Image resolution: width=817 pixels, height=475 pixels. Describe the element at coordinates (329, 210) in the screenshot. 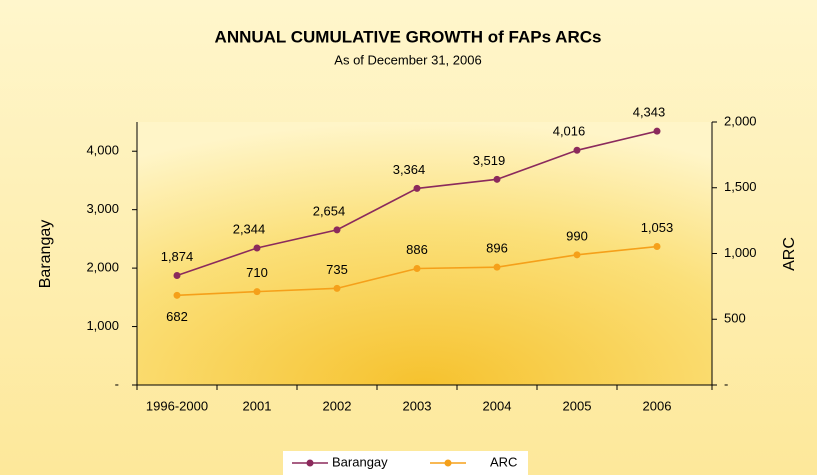

I see `data-label: 2,654` at that location.